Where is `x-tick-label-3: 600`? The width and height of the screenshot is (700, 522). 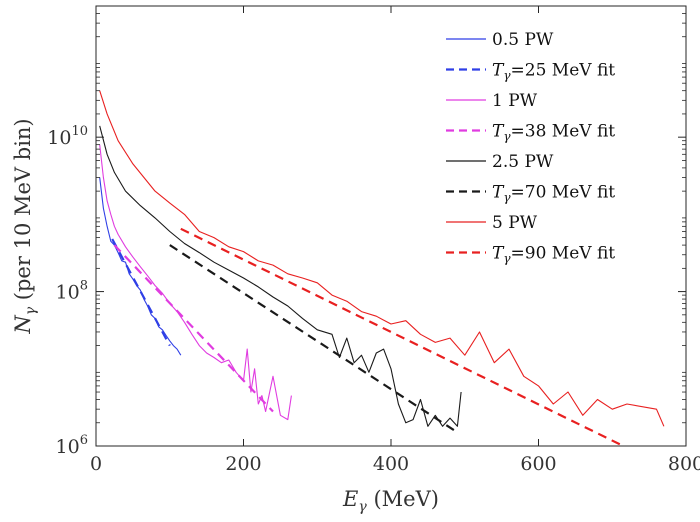
x-tick-label-3: 600 is located at coordinates (538, 464).